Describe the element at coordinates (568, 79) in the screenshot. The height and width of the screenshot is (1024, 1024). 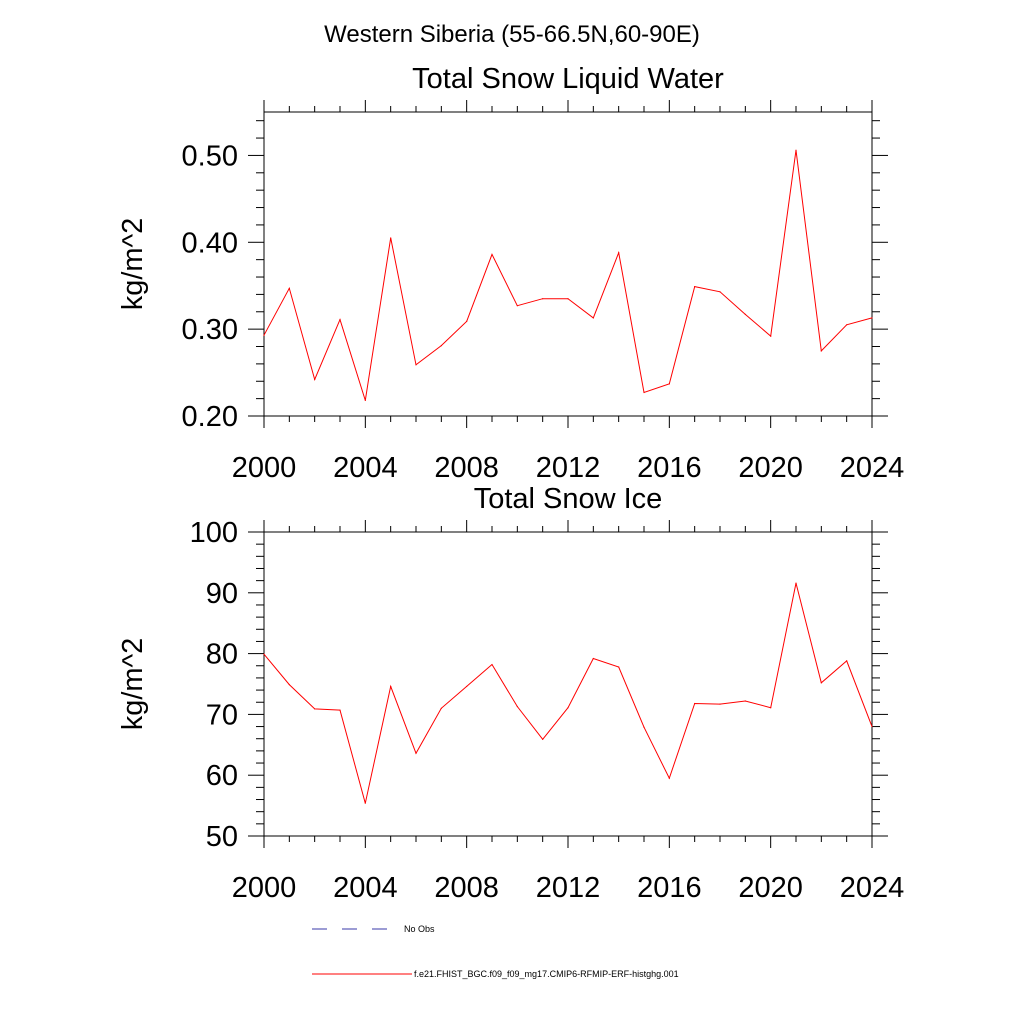
I see `chart-title: Total Snow Liquid Water` at that location.